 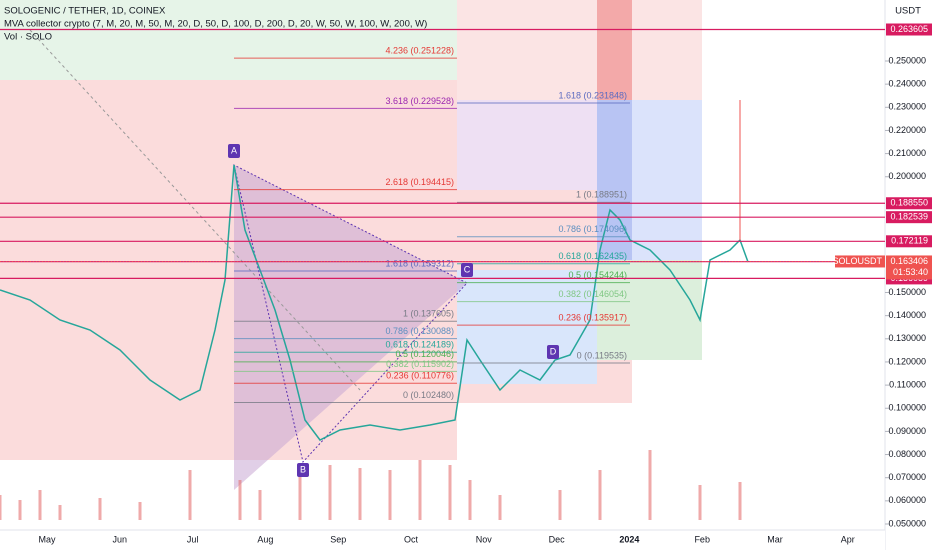 What do you see at coordinates (601, 195) in the screenshot?
I see `fib-label: 1 (0.188951)` at bounding box center [601, 195].